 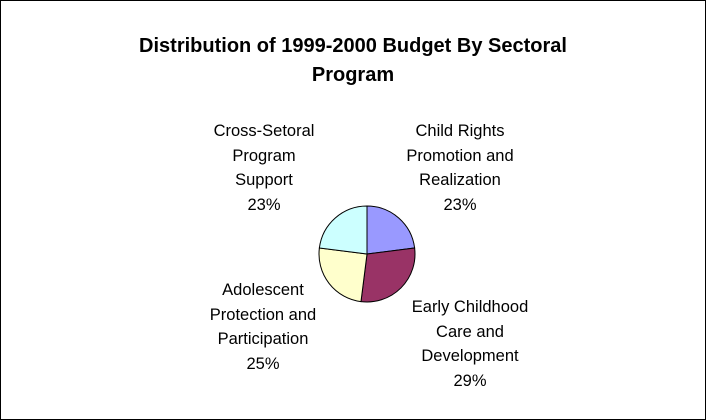 I want to click on slice-percent-early-childhood: 29%, so click(x=470, y=380).